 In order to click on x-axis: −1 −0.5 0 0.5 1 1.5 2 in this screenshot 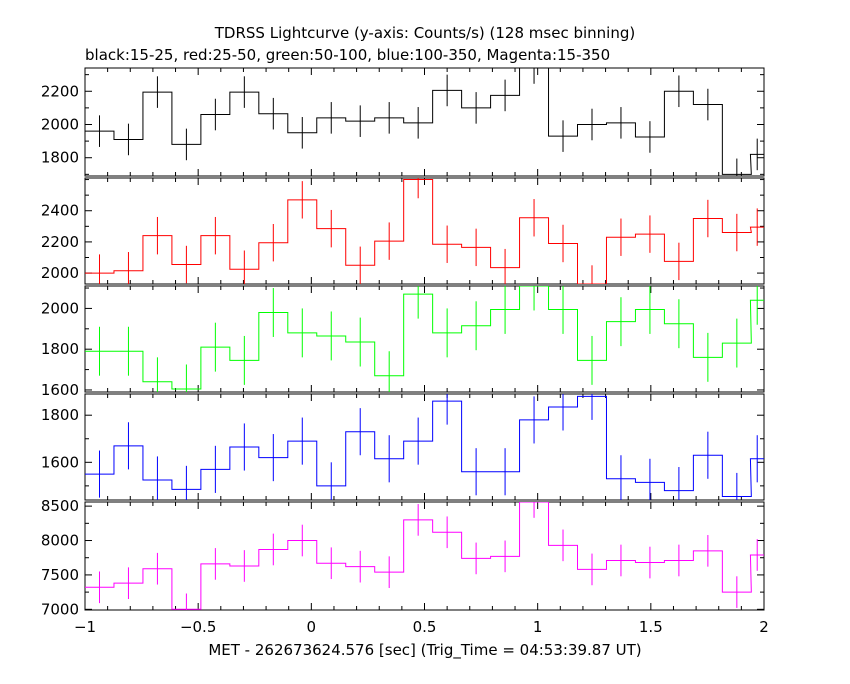, I will do `click(421, 627)`.